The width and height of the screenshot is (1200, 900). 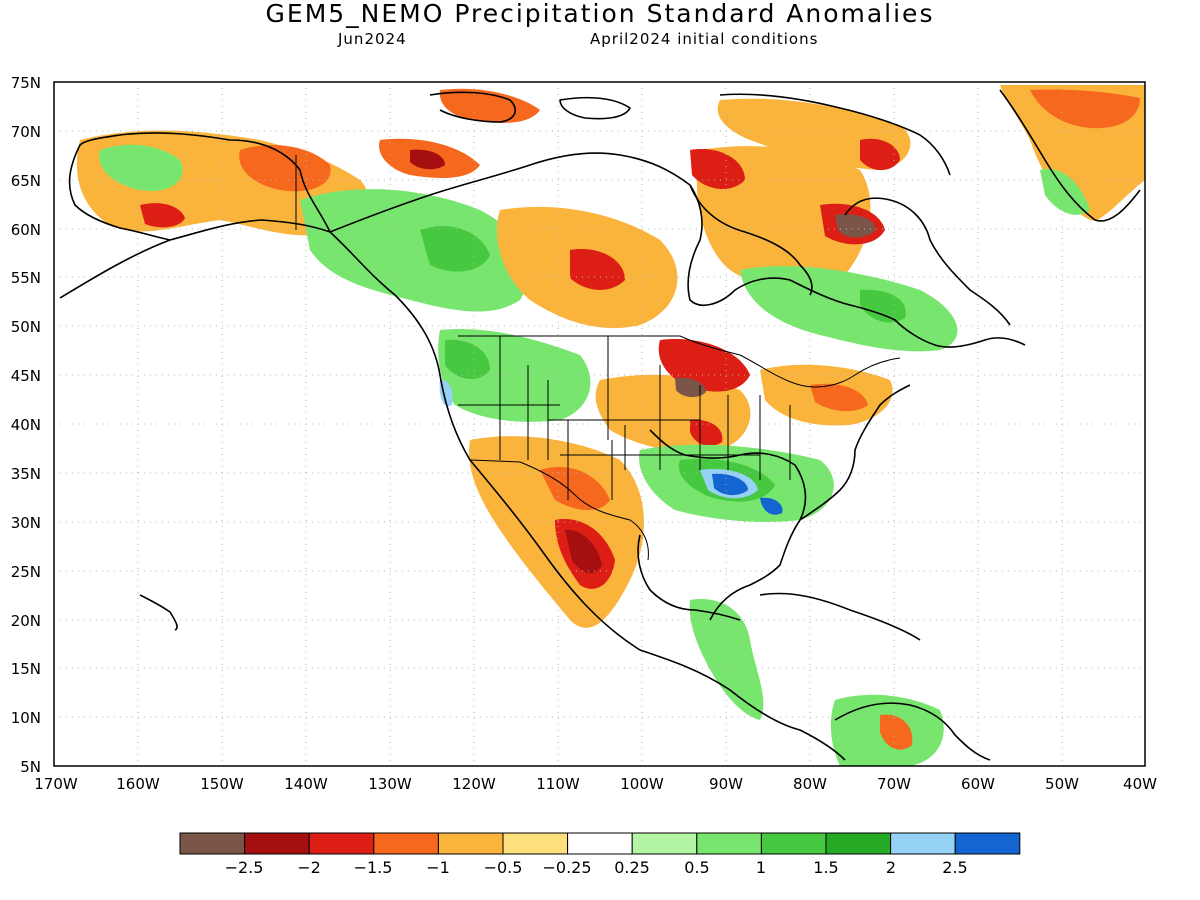 I want to click on lon-tick: 130W, so click(x=390, y=784).